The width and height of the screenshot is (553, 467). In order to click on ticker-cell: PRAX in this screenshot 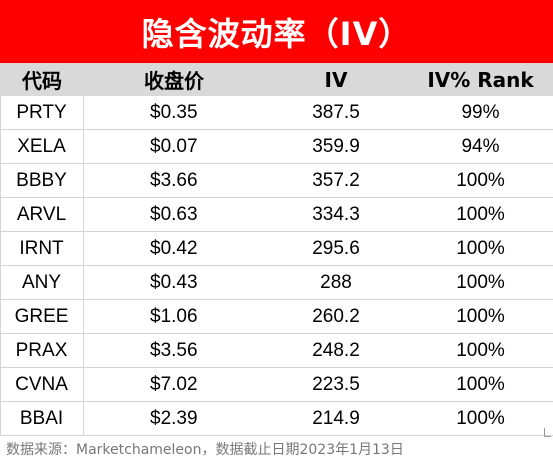, I will do `click(42, 350)`.